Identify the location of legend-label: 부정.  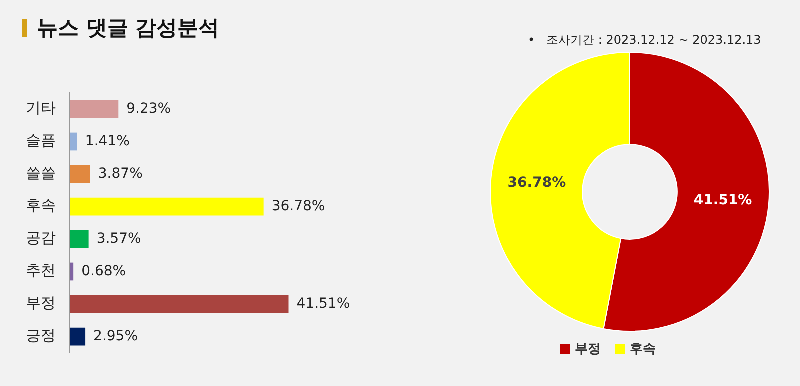
(587, 349).